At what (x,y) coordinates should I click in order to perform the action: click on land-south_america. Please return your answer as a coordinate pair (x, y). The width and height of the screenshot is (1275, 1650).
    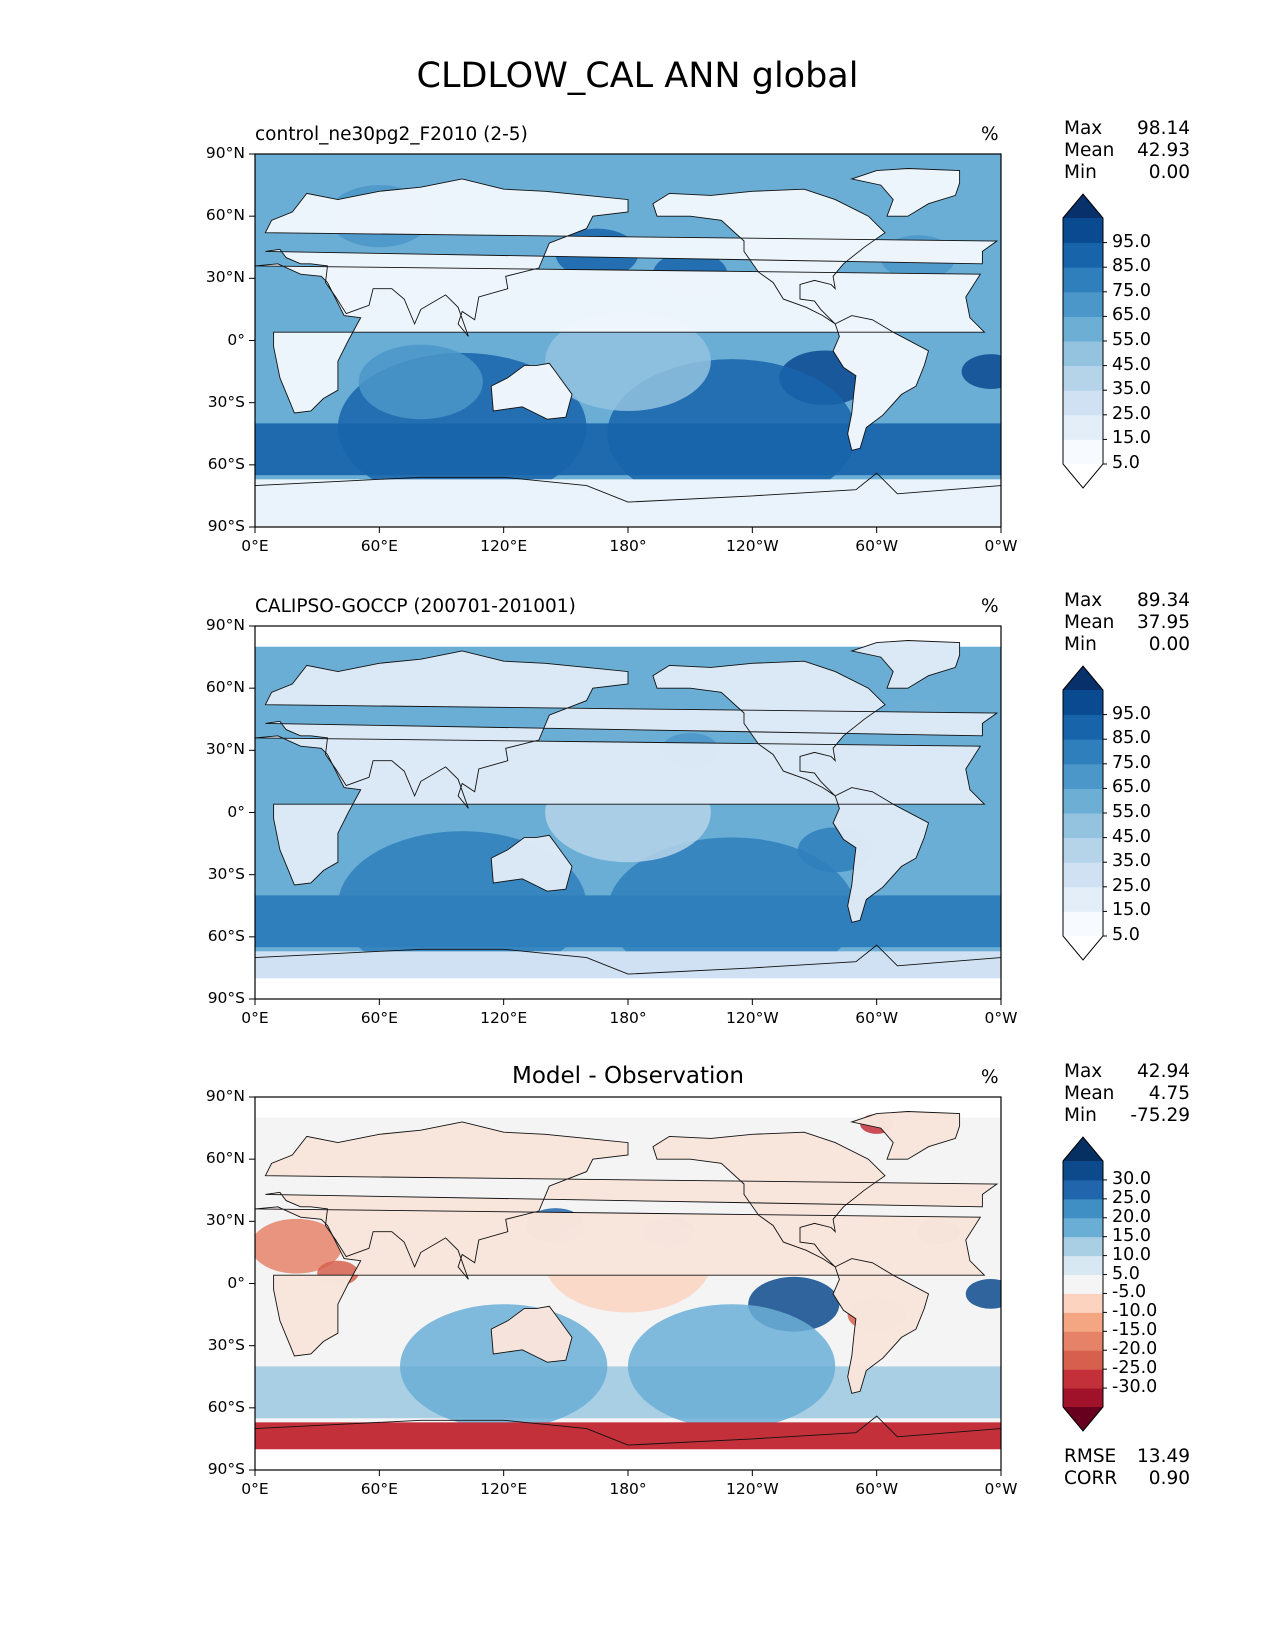
    Looking at the image, I should click on (881, 383).